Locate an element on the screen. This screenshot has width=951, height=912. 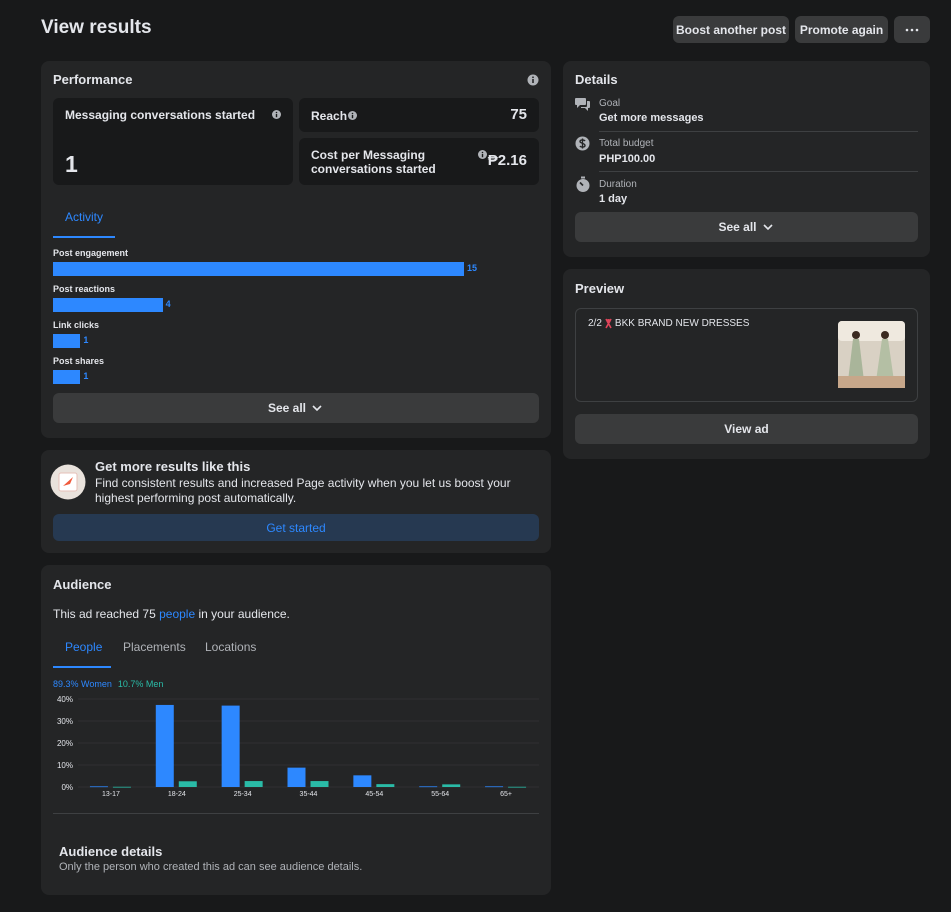
summary-text: in your audience. is located at coordinates (244, 614).